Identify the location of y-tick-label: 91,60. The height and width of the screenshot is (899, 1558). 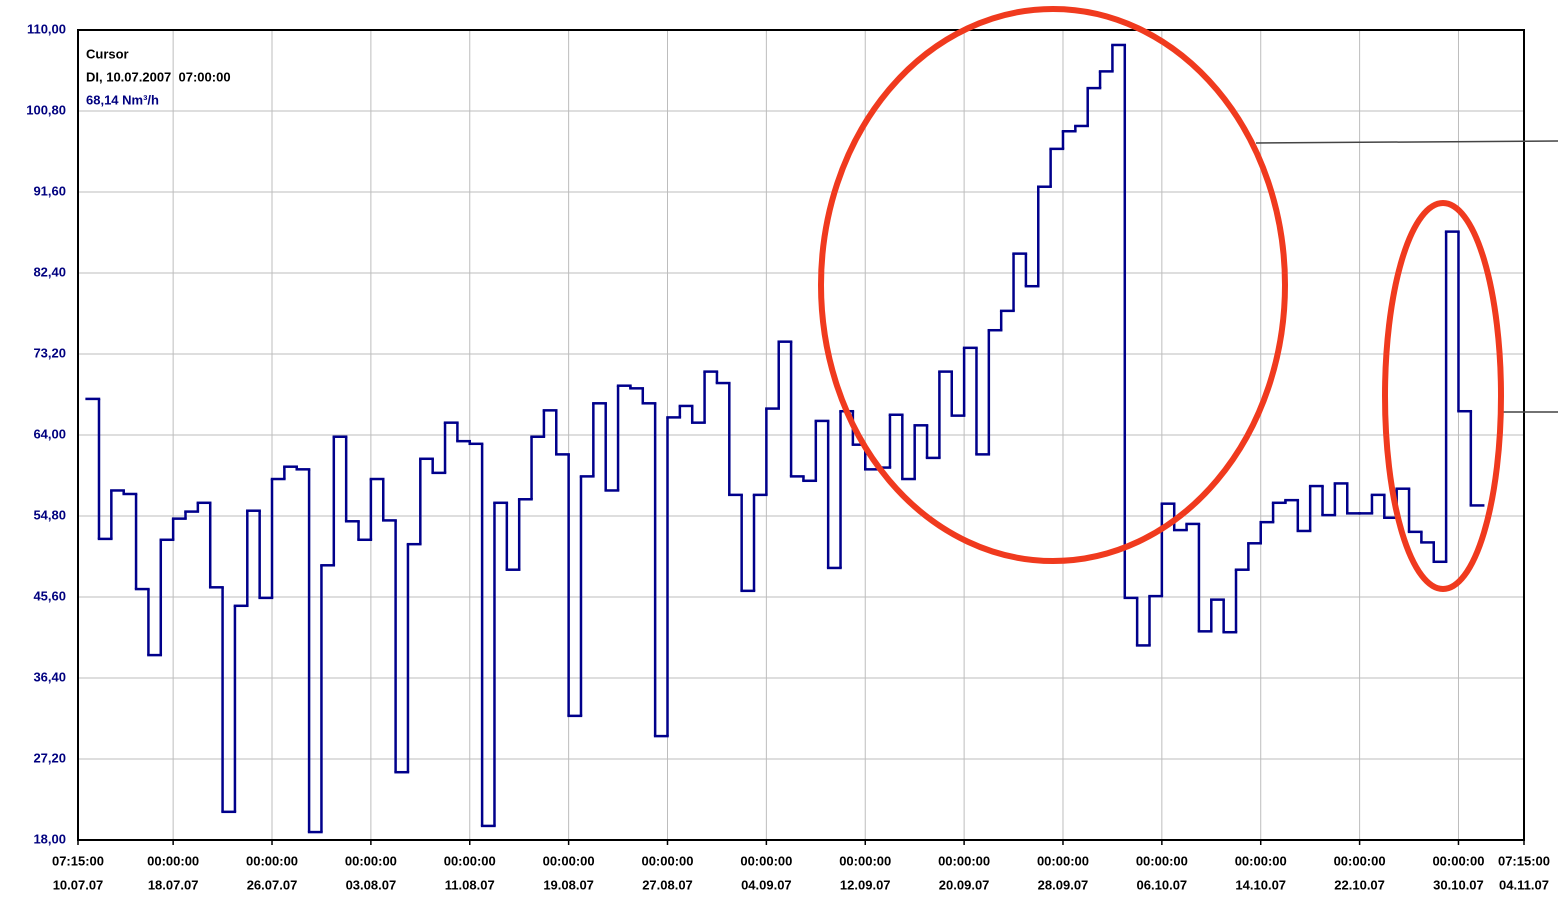
(49, 190).